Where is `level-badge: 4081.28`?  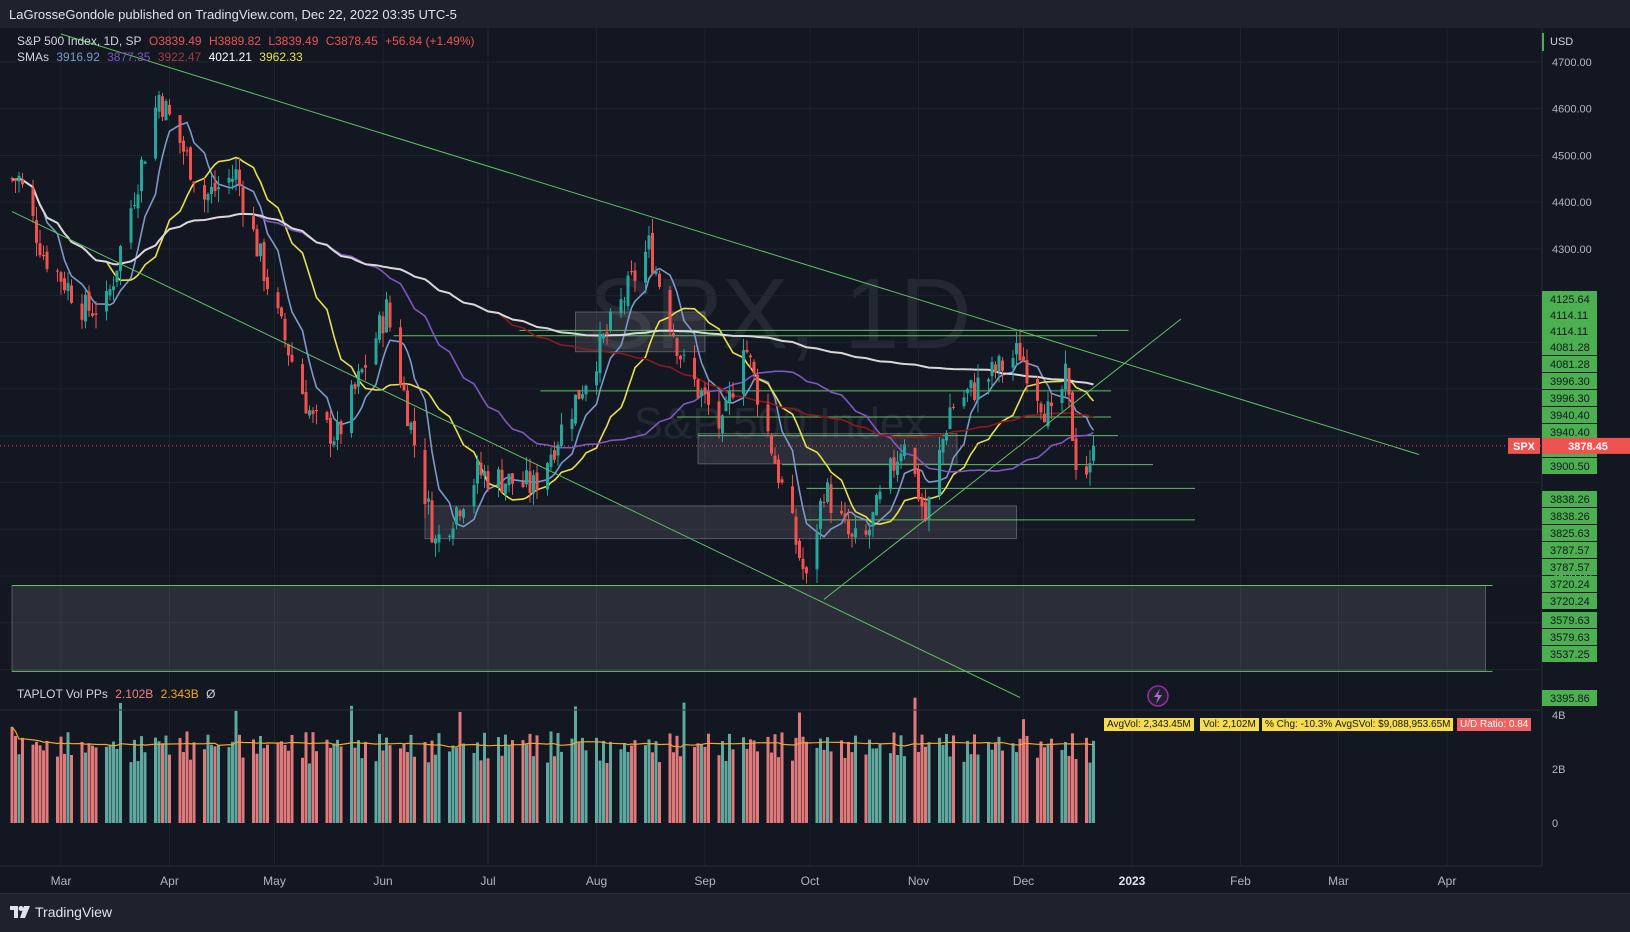 level-badge: 4081.28 is located at coordinates (1569, 364).